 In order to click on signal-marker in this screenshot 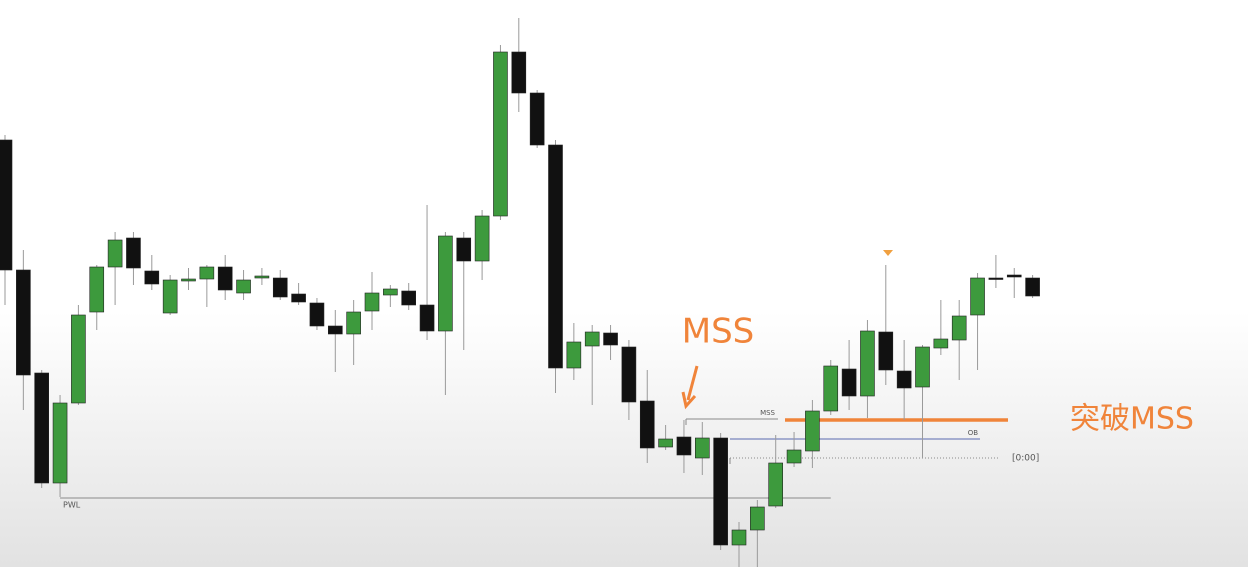, I will do `click(888, 253)`.